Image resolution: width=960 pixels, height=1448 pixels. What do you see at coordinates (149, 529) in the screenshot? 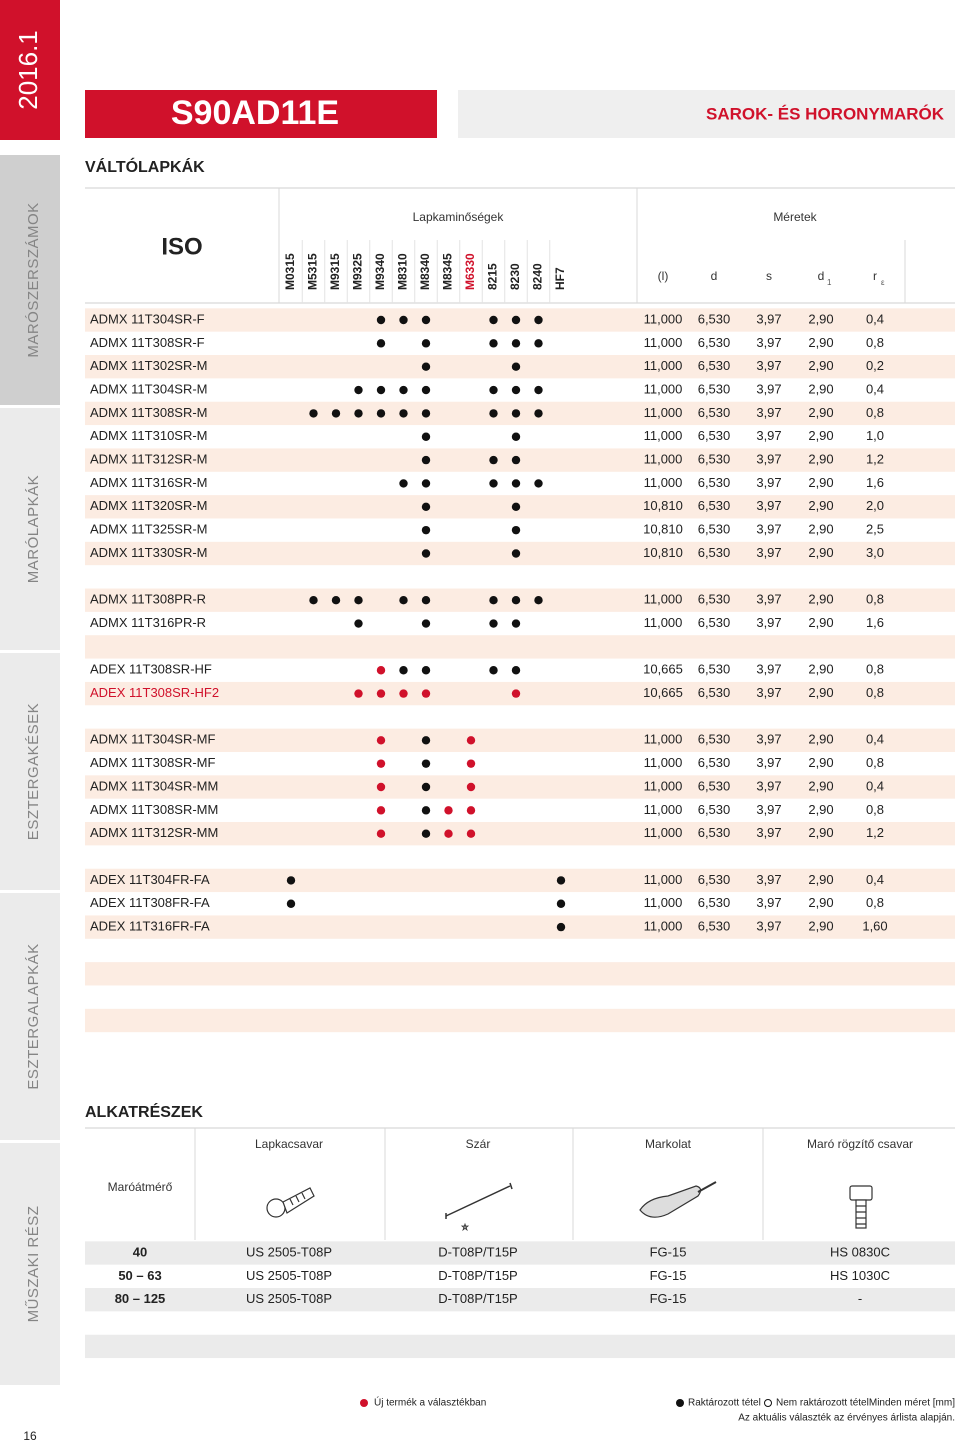
I see `iso-code: ADMX 11T325SR-M` at bounding box center [149, 529].